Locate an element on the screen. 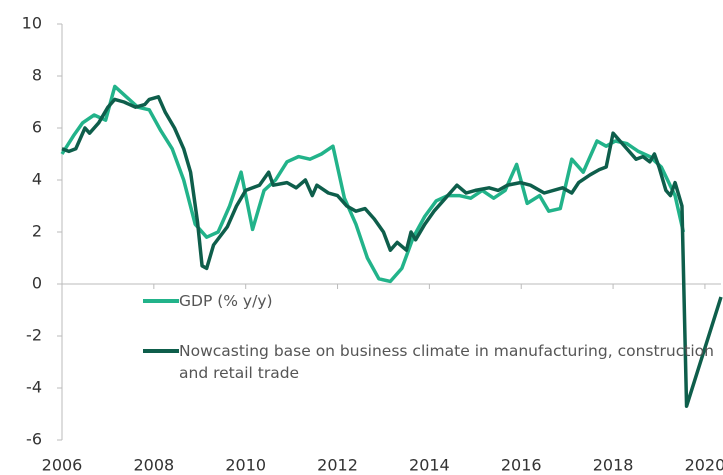  x-tick-label: 2010 is located at coordinates (245, 465).